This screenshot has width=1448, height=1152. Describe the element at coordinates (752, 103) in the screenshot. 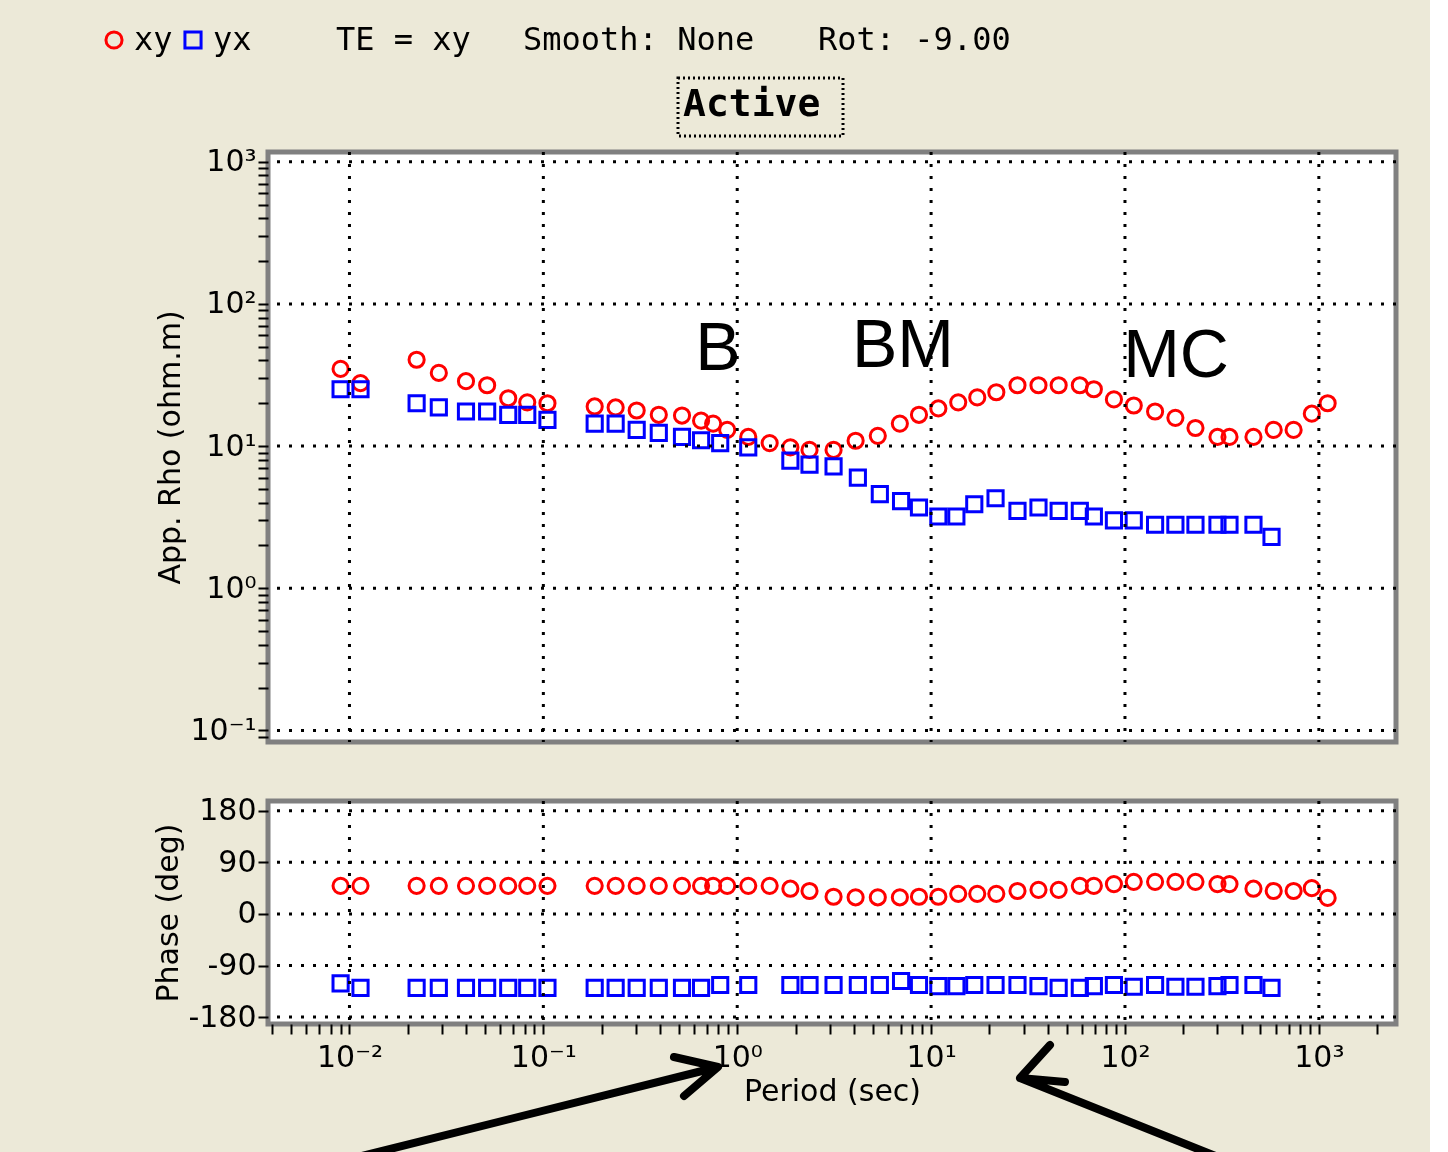

I see `text: Active` at that location.